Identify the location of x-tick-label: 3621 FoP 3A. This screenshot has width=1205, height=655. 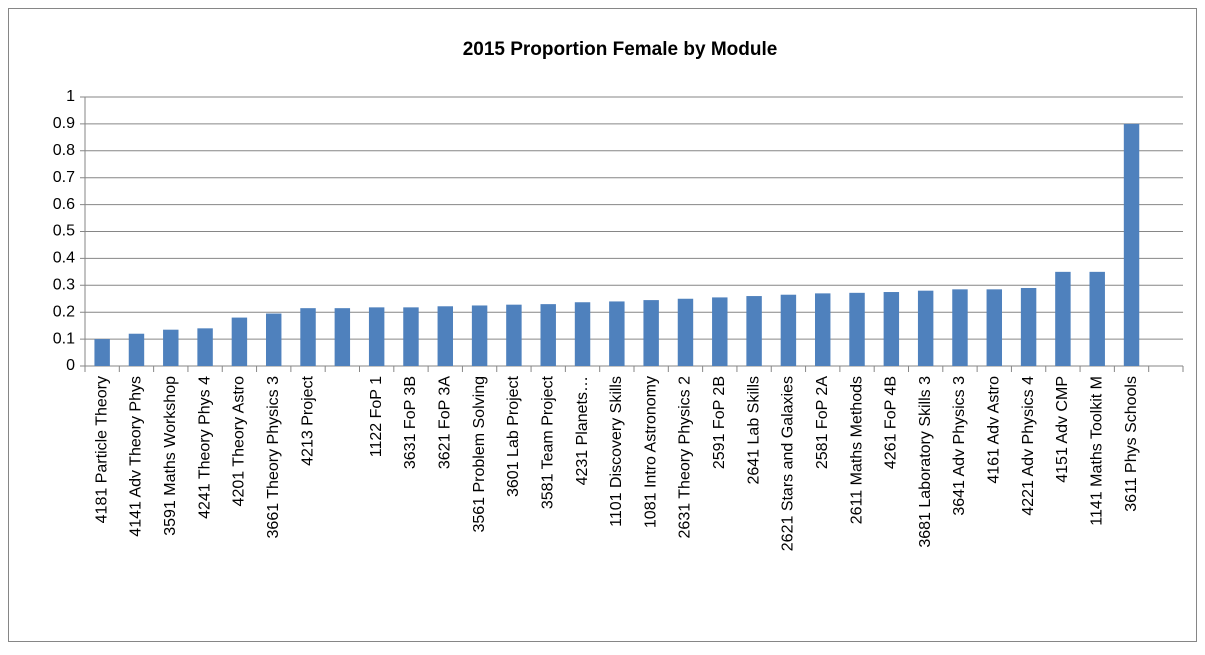
(445, 422).